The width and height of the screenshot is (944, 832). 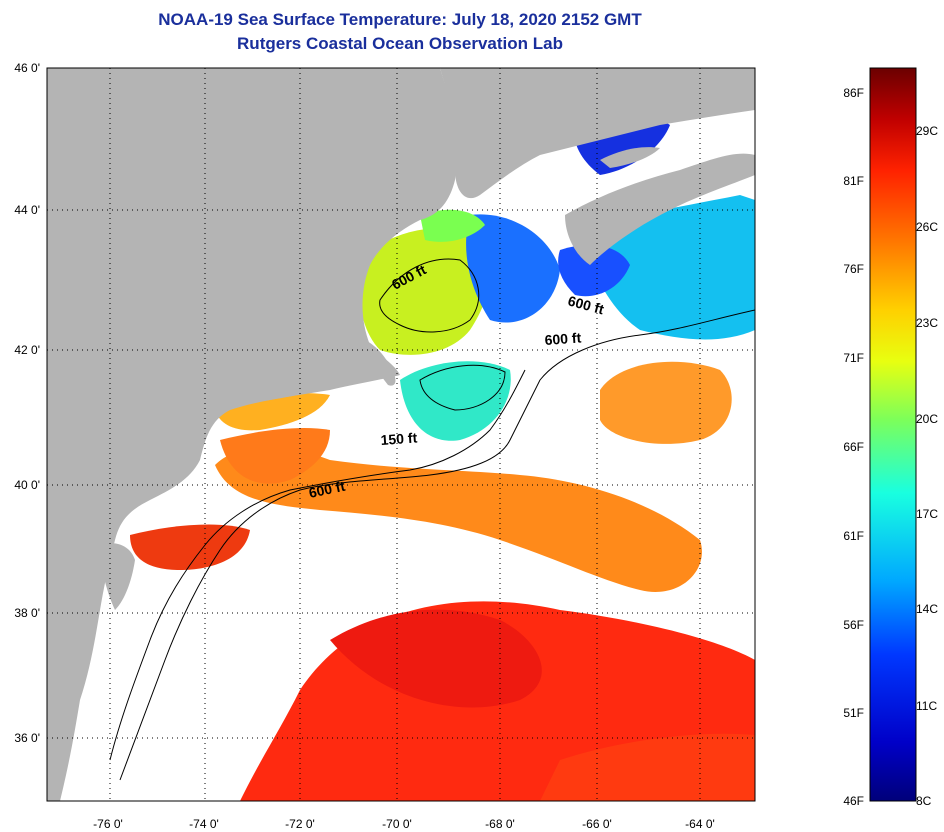 I want to click on land-pei-cape-breton, so click(x=630, y=157).